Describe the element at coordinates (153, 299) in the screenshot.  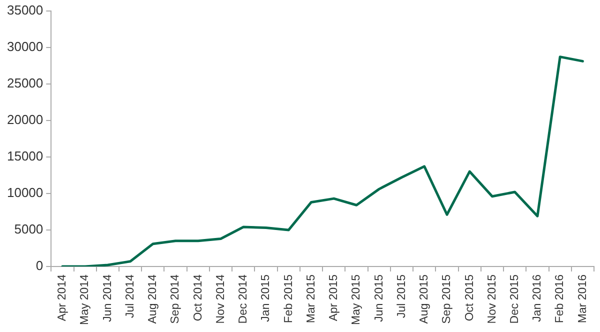
I see `x-tick-label: Aug 2014` at that location.